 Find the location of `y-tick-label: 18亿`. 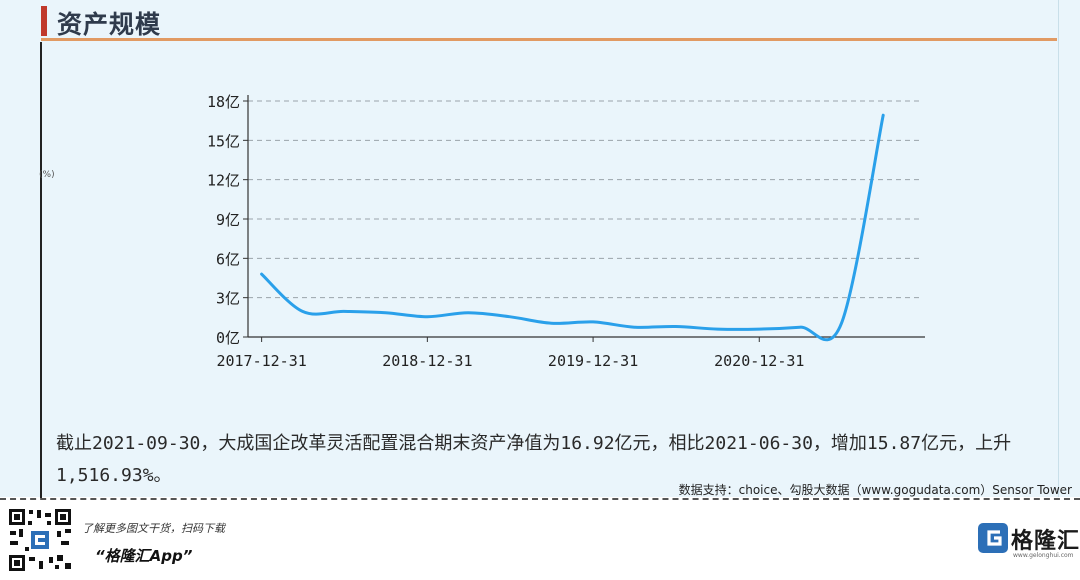

y-tick-label: 18亿 is located at coordinates (223, 102).